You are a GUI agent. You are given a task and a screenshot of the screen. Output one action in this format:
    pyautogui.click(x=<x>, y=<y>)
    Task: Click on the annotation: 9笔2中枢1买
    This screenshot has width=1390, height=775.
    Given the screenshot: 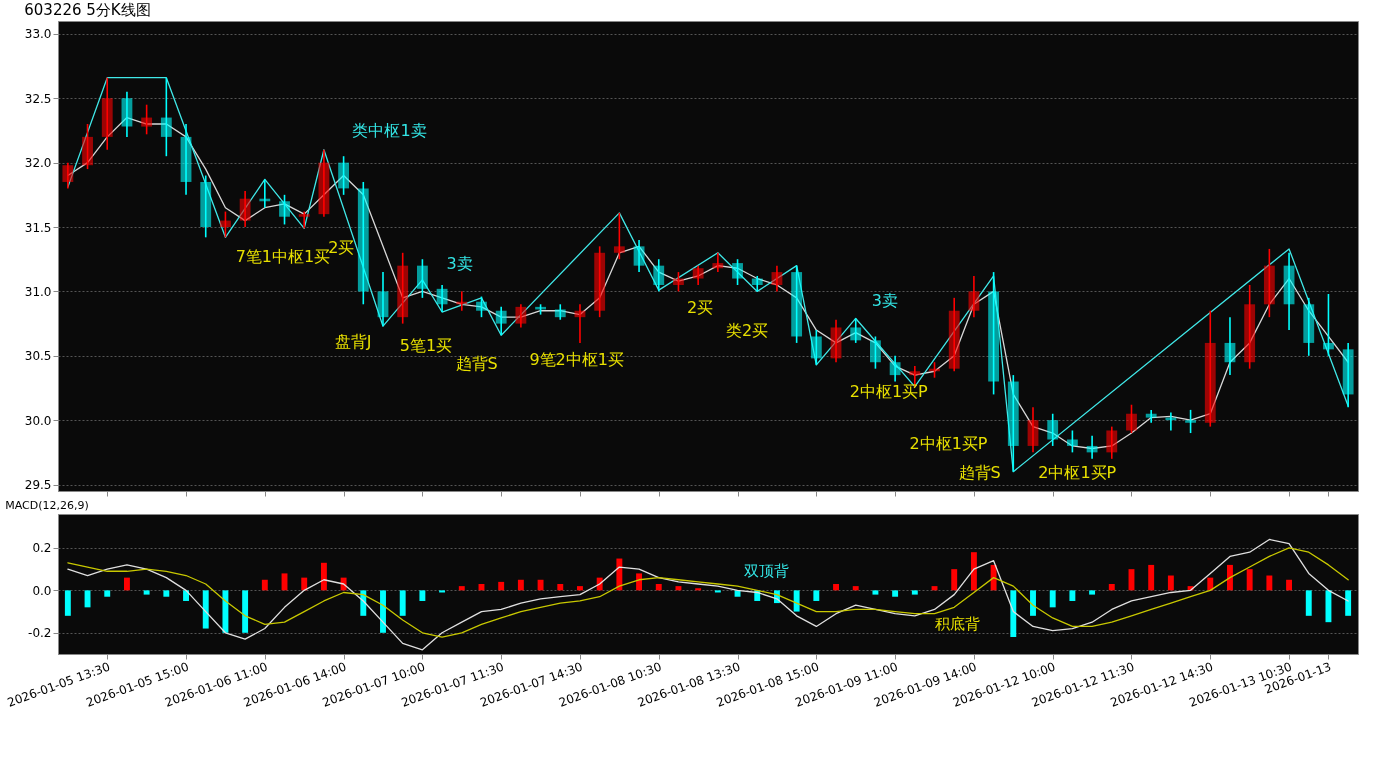 What is the action you would take?
    pyautogui.click(x=576, y=359)
    